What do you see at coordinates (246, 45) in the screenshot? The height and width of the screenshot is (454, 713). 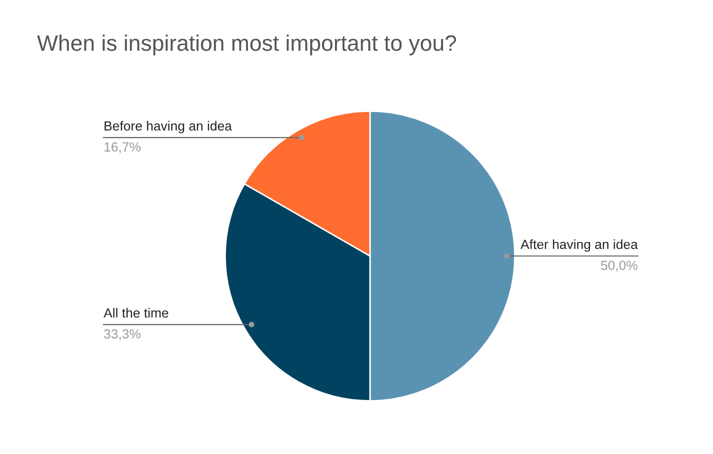 I see `chart-title: When is inspiration most important to you?` at bounding box center [246, 45].